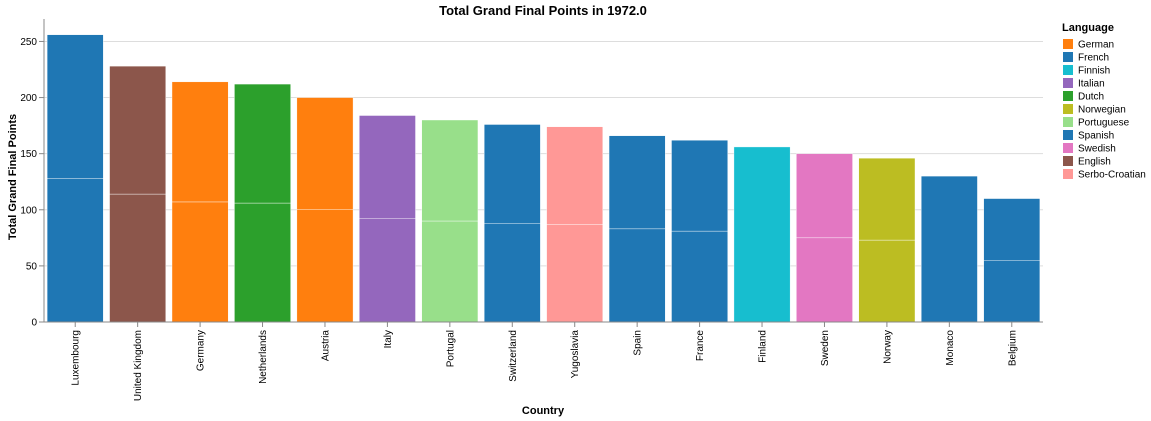 The image size is (1151, 421). I want to click on x-tick-label: Spain, so click(638, 343).